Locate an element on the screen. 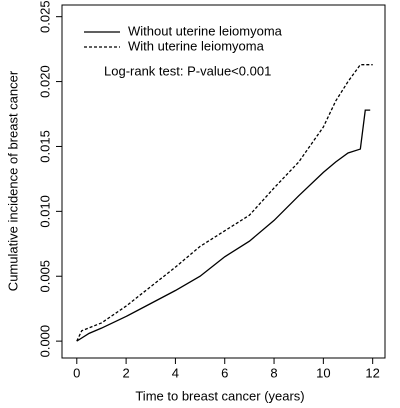 Image resolution: width=400 pixels, height=408 pixels. y-tick-label: 0.025 is located at coordinates (44, 16).